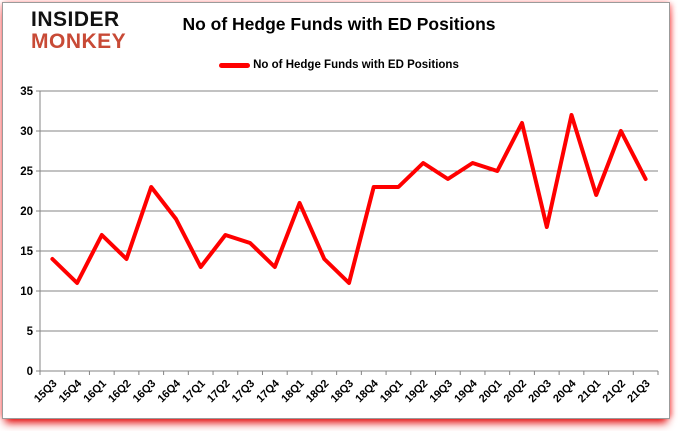  What do you see at coordinates (268, 391) in the screenshot?
I see `x-axis-label: 17Q4` at bounding box center [268, 391].